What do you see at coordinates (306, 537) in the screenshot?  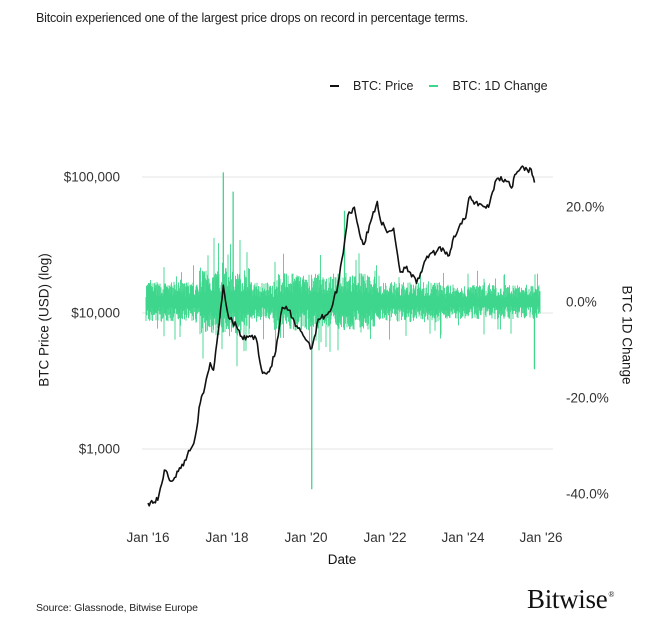 I see `x-tick-2020: Jan '20` at bounding box center [306, 537].